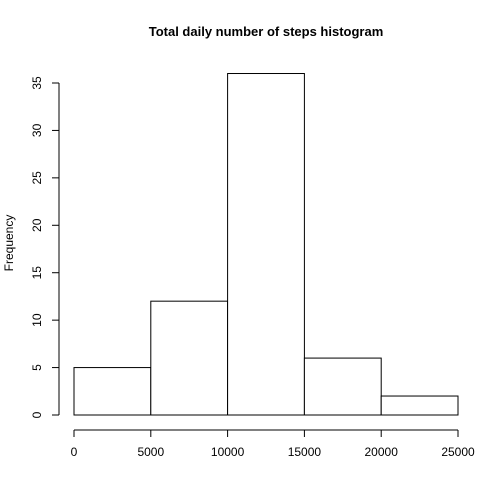 This screenshot has width=504, height=504. Describe the element at coordinates (45, 247) in the screenshot. I see `y-axis: 0 5 10 15 20 25 30 35` at that location.